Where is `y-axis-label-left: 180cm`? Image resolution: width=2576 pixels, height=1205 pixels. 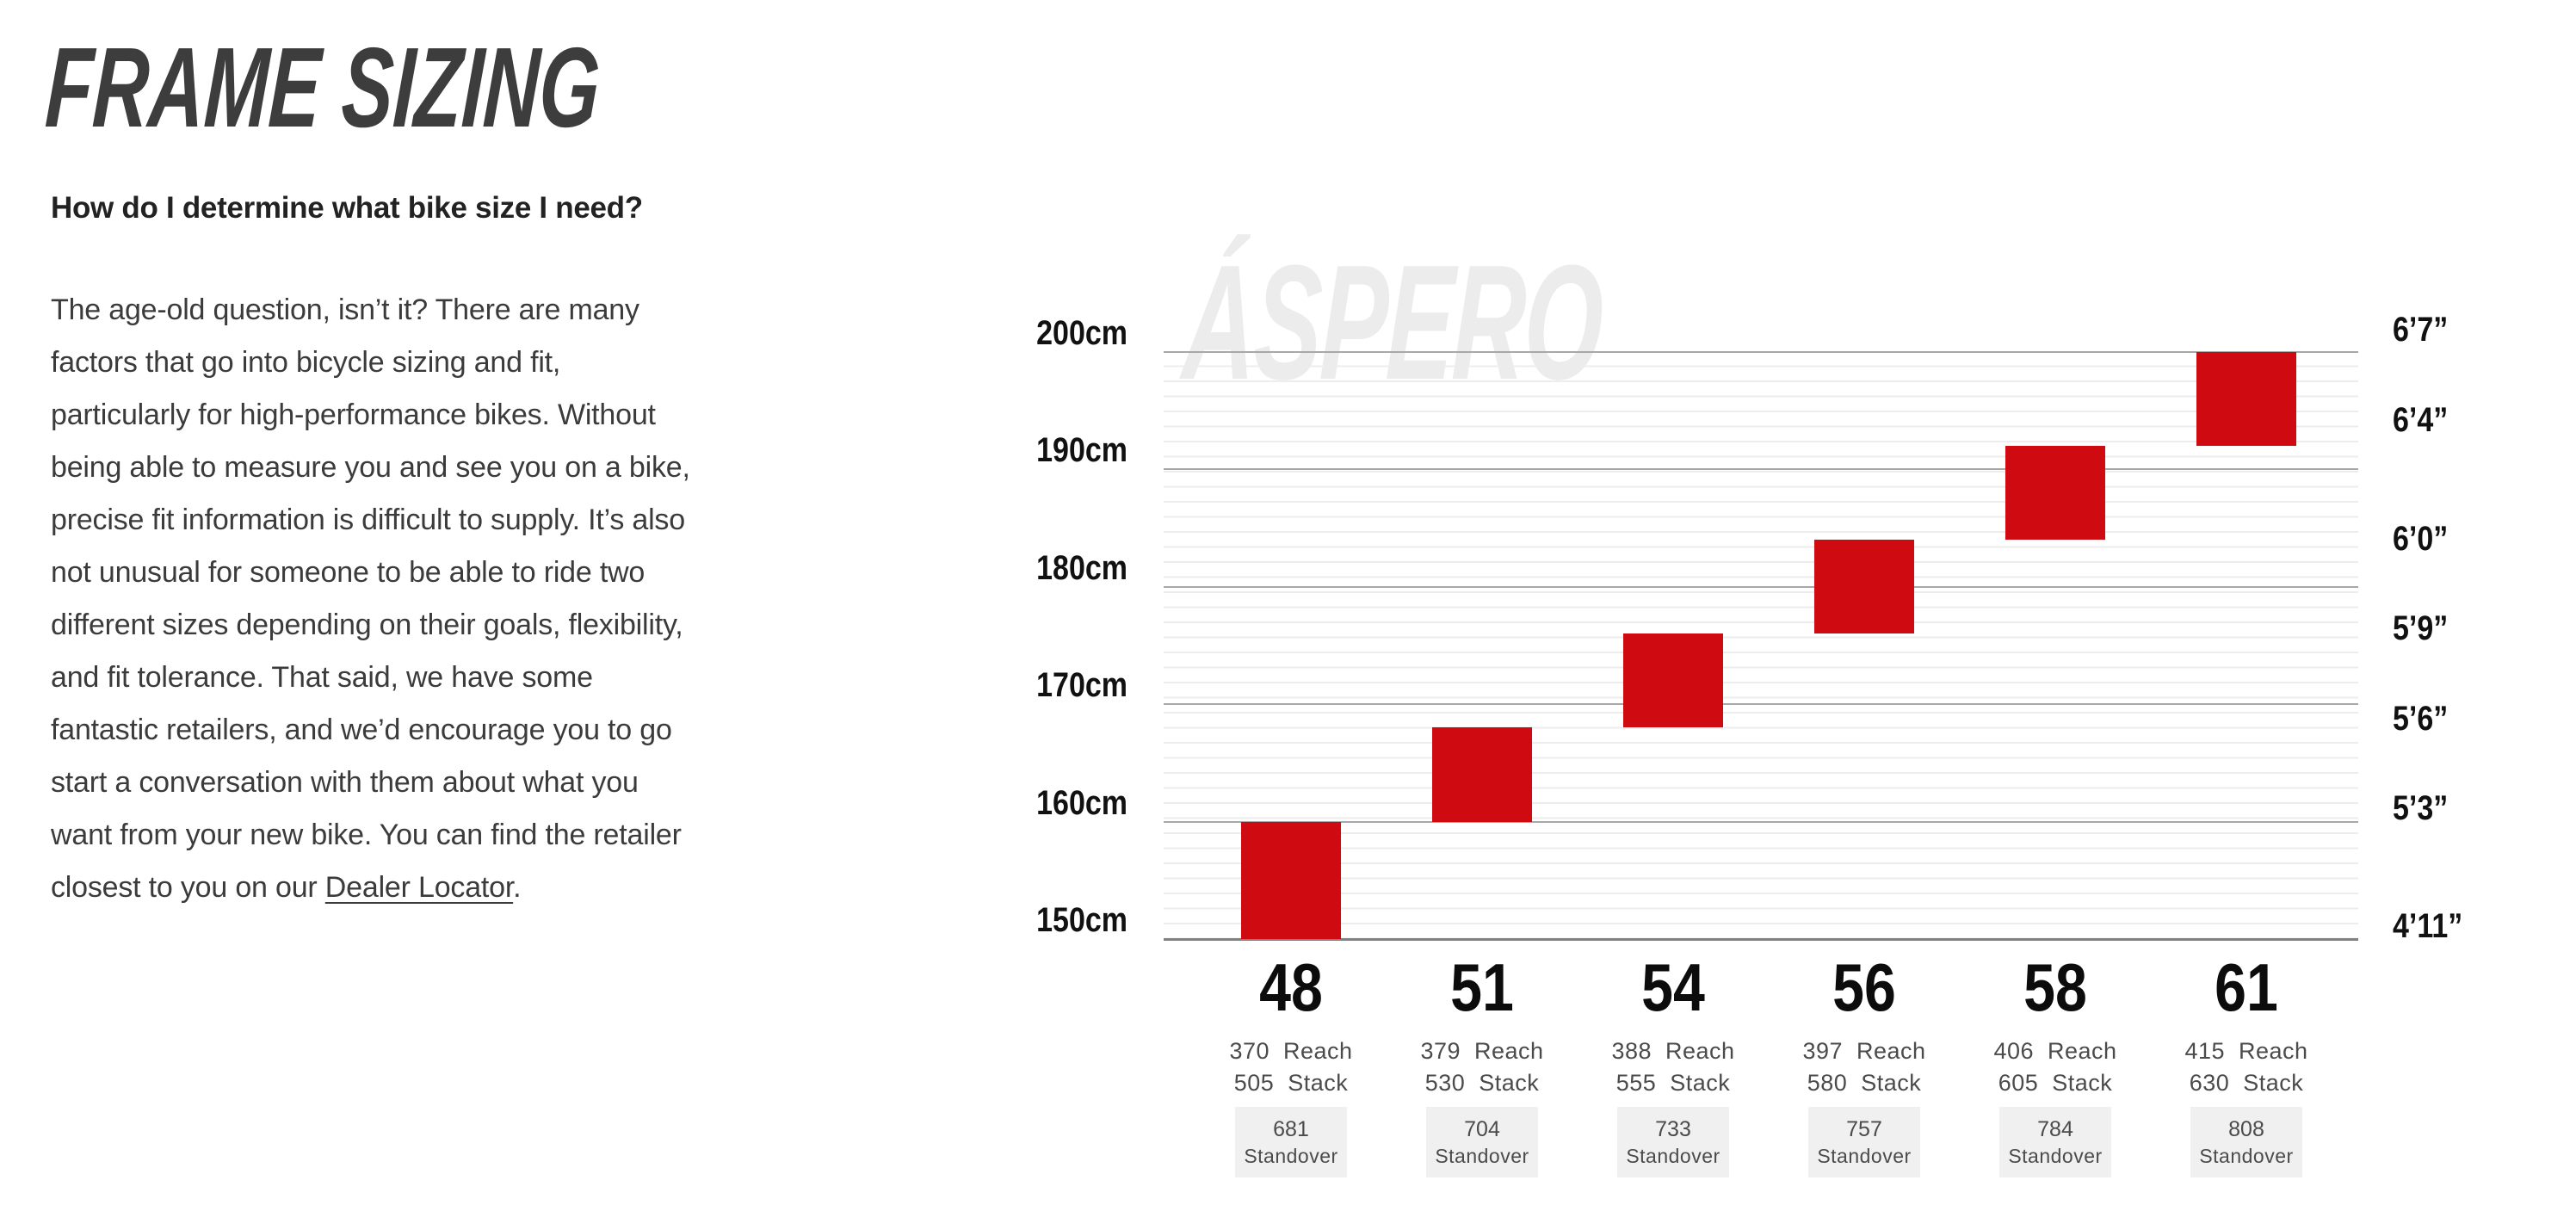 y-axis-label-left: 180cm is located at coordinates (1081, 567).